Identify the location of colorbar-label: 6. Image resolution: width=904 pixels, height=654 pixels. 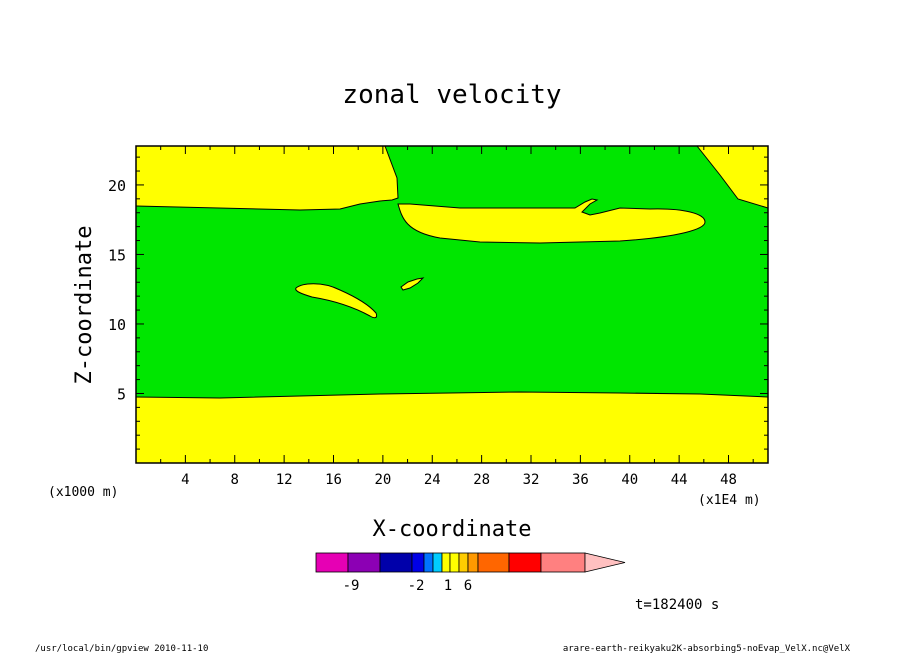
(468, 586).